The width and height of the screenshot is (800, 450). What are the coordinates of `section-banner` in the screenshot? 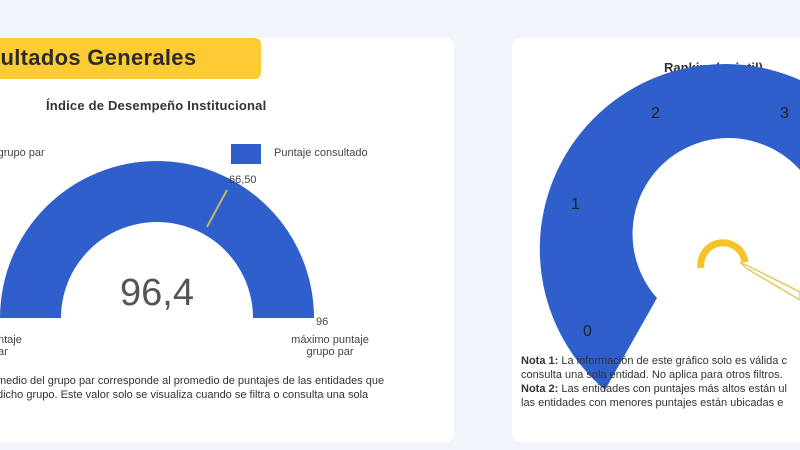 It's located at (130, 58).